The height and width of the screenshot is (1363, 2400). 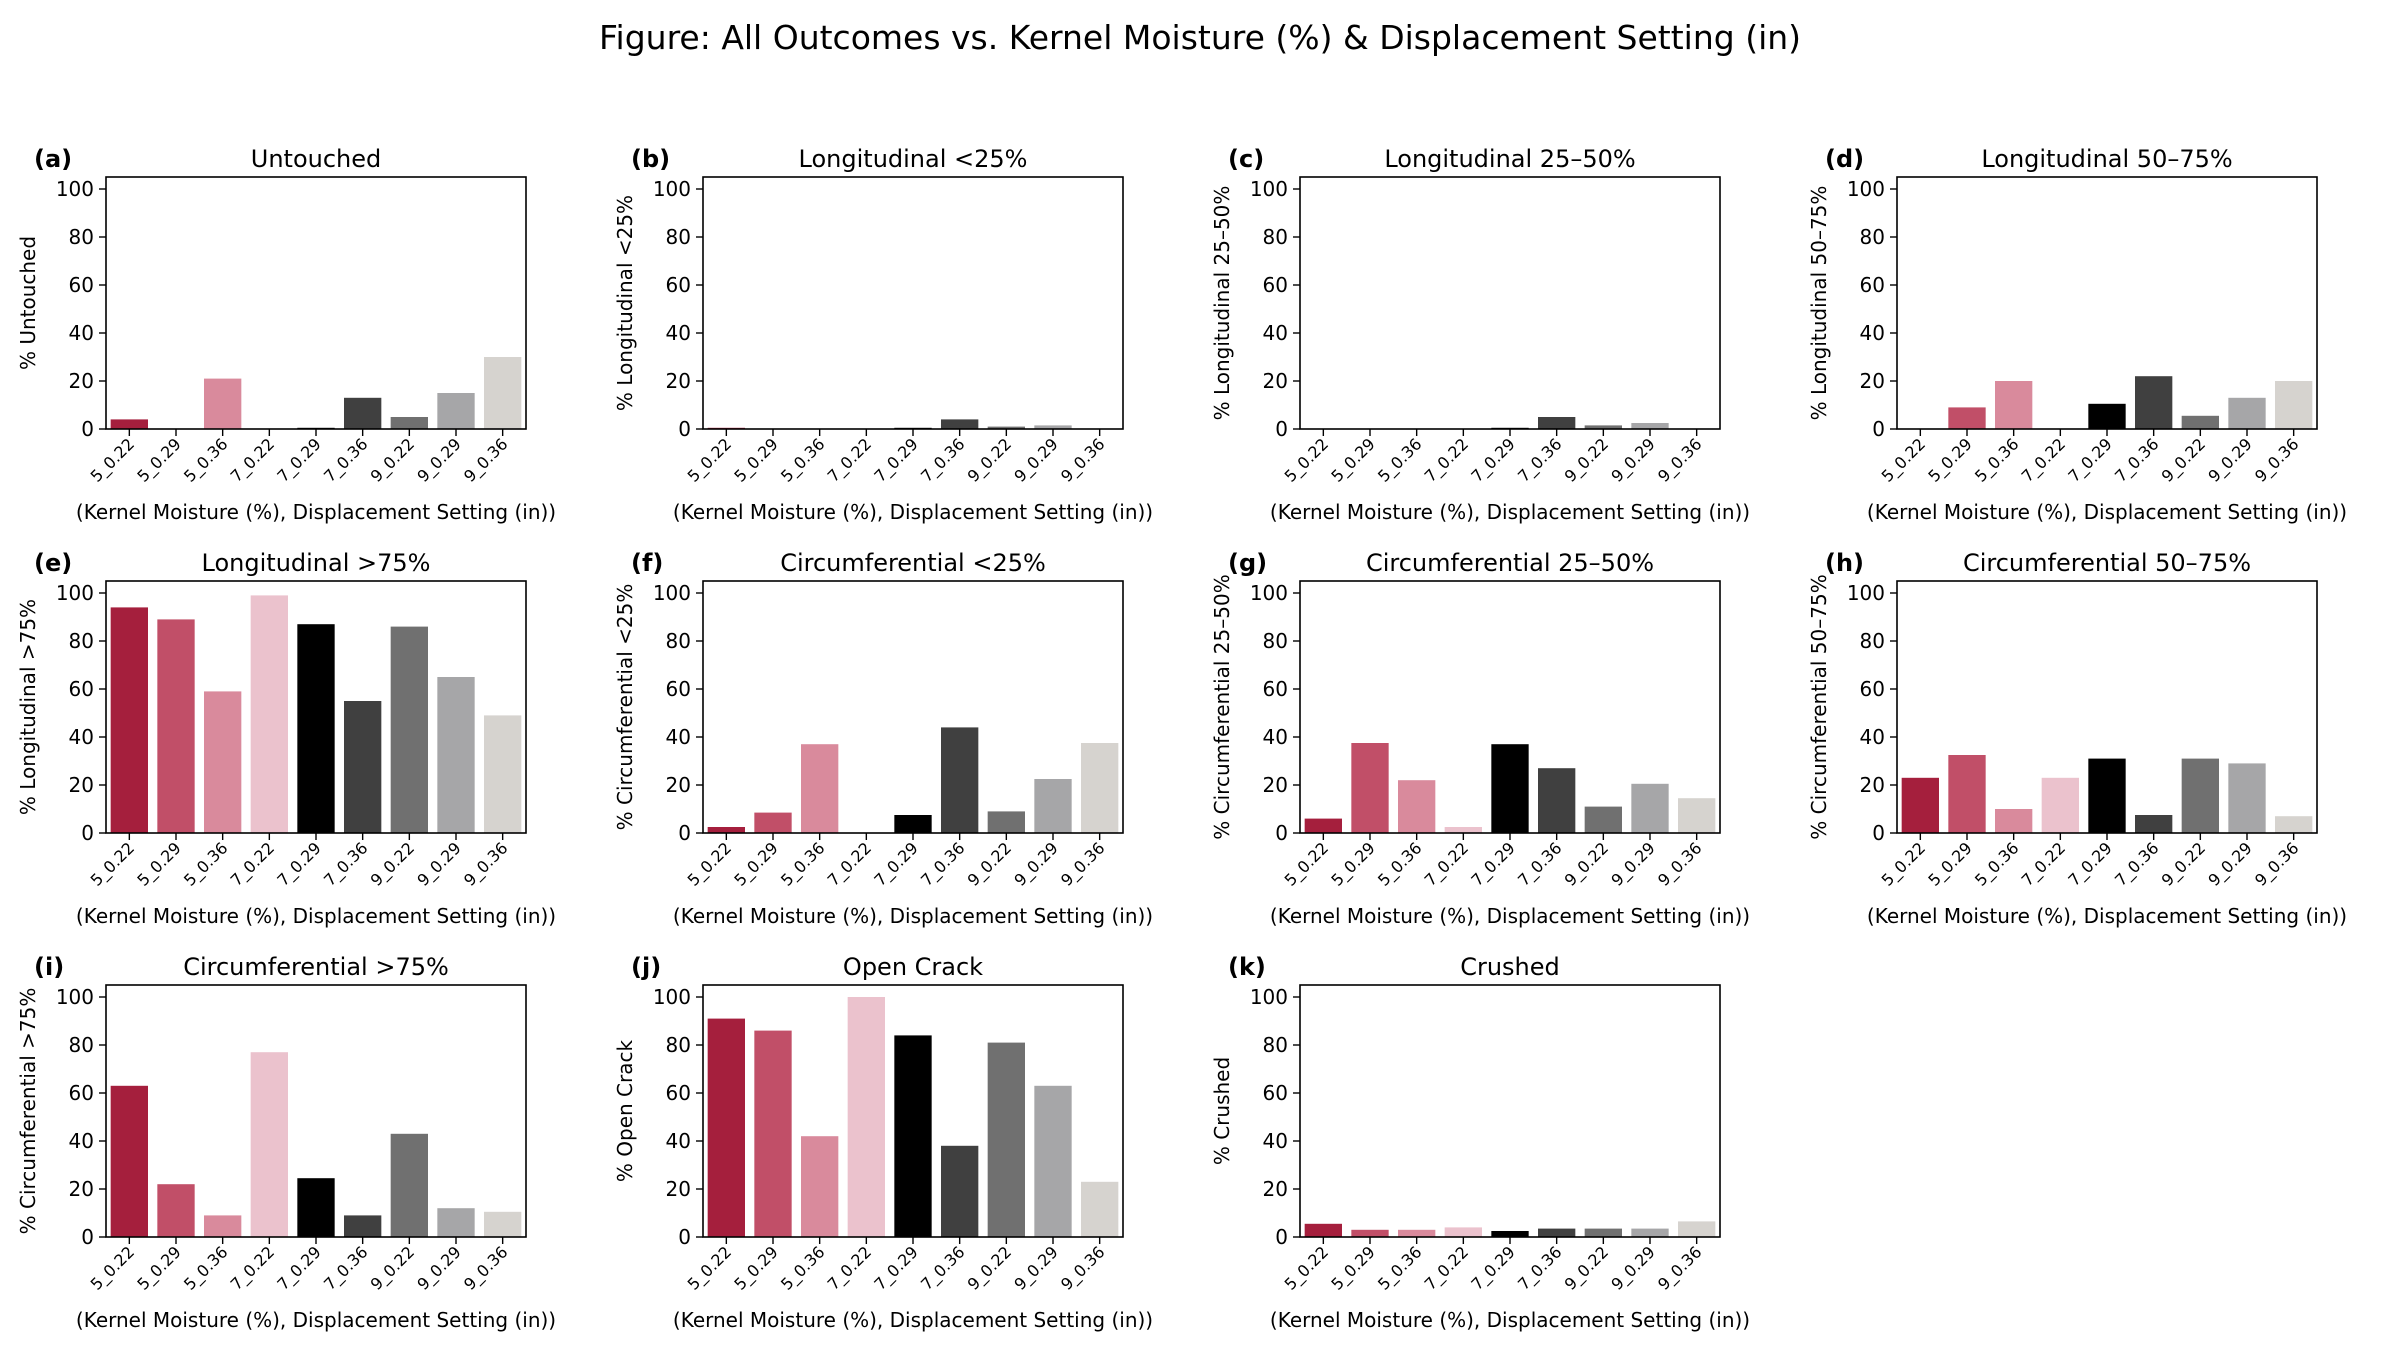 What do you see at coordinates (646, 967) in the screenshot?
I see `panel-label: (j)` at bounding box center [646, 967].